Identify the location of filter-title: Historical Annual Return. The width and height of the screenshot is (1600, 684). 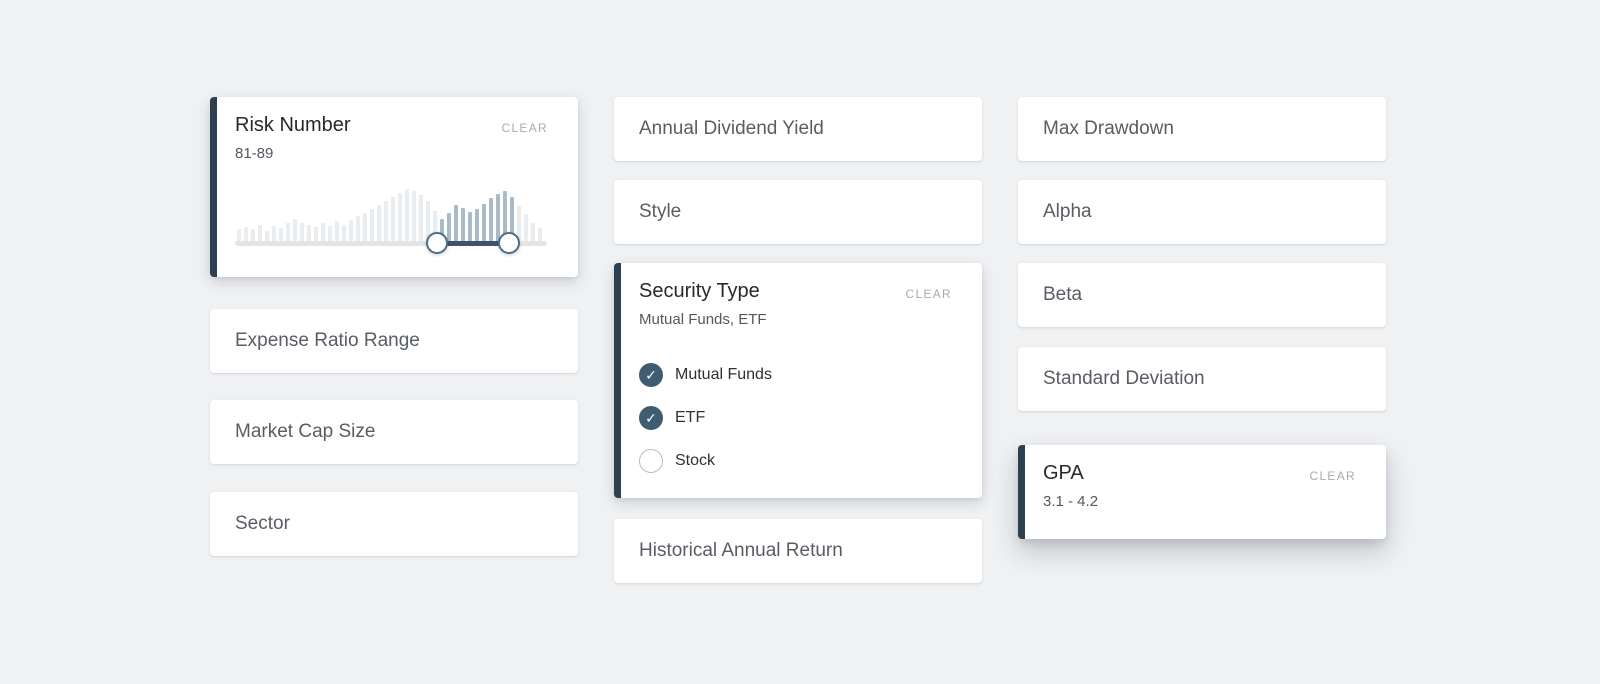
(741, 550).